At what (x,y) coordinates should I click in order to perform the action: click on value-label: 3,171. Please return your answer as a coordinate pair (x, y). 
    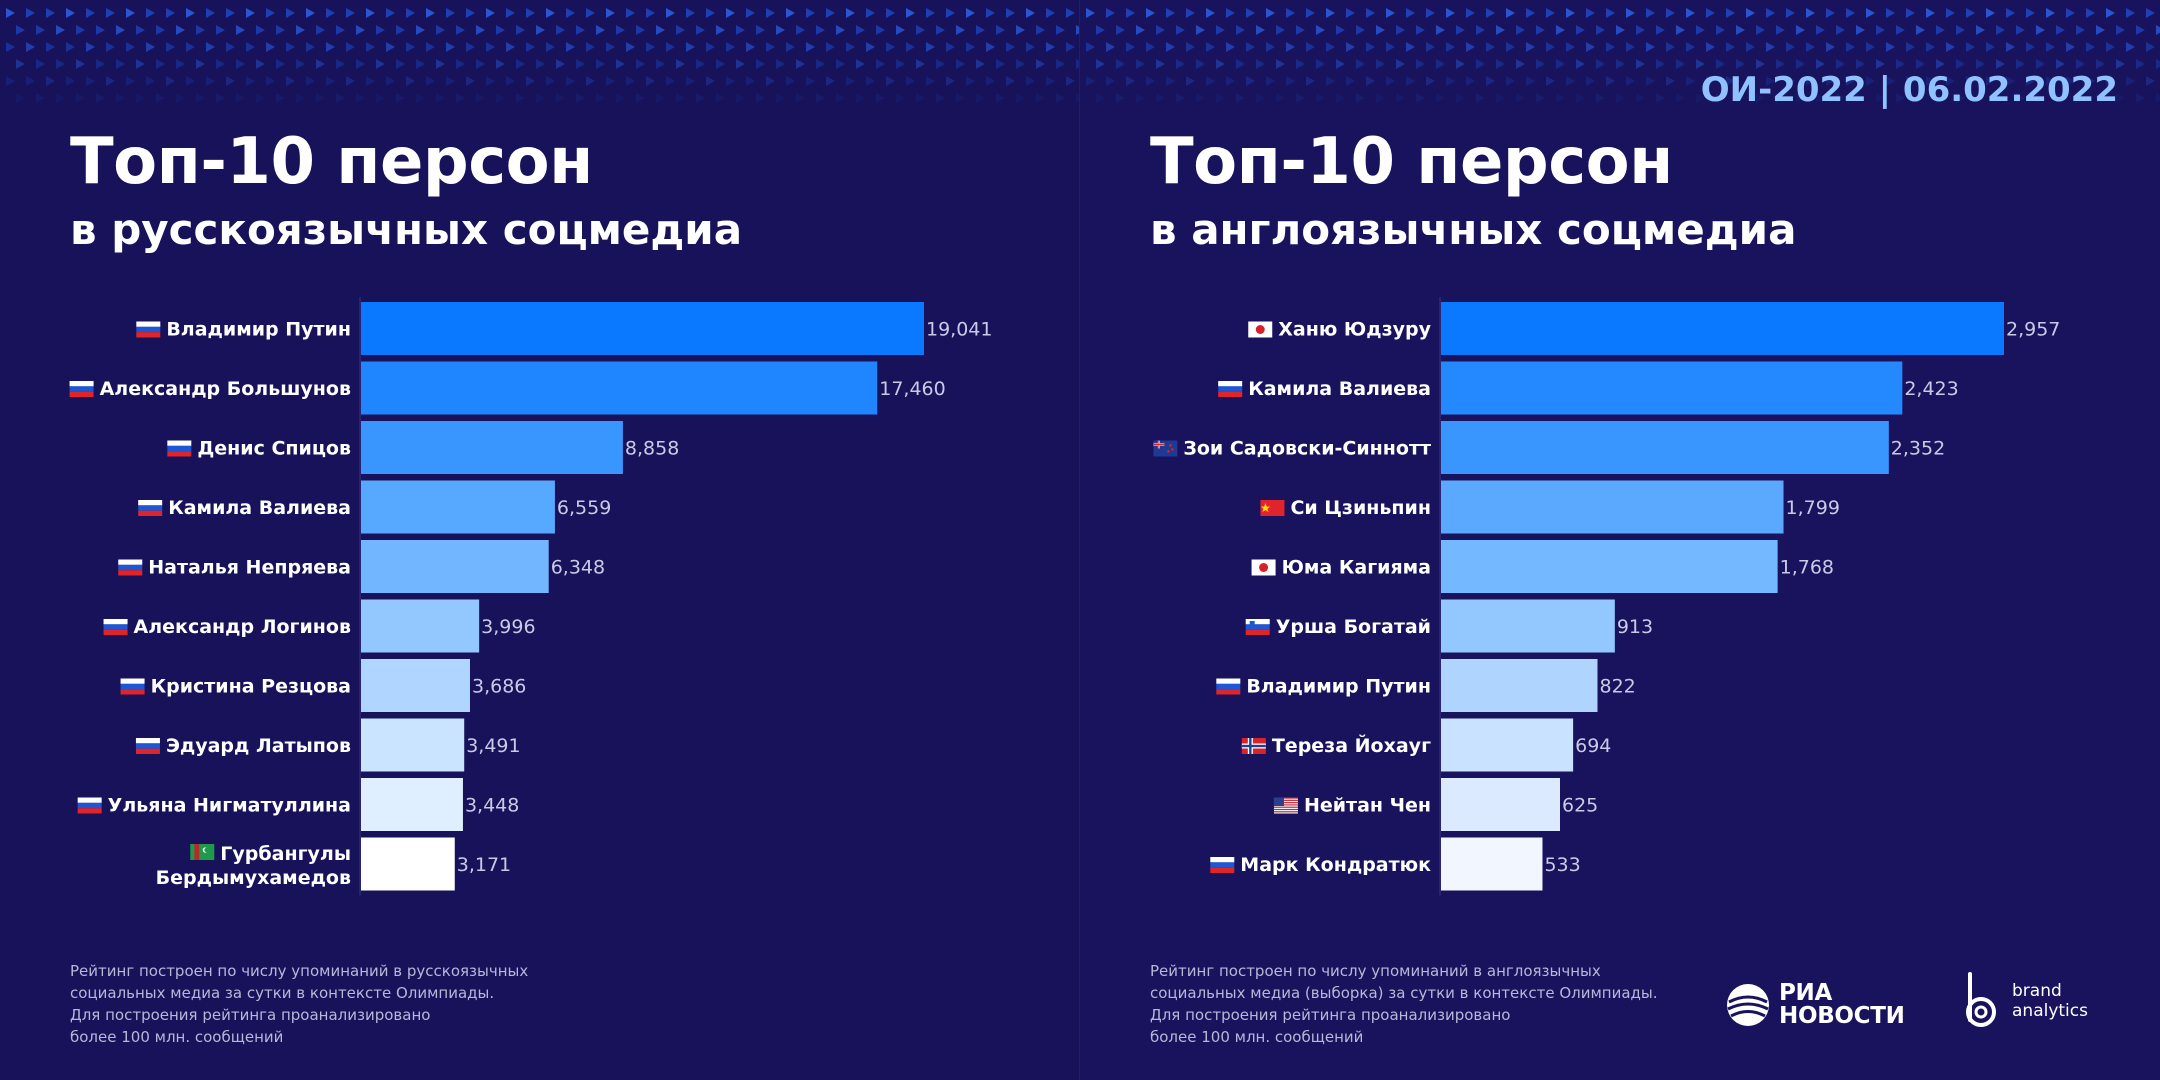
    Looking at the image, I should click on (484, 865).